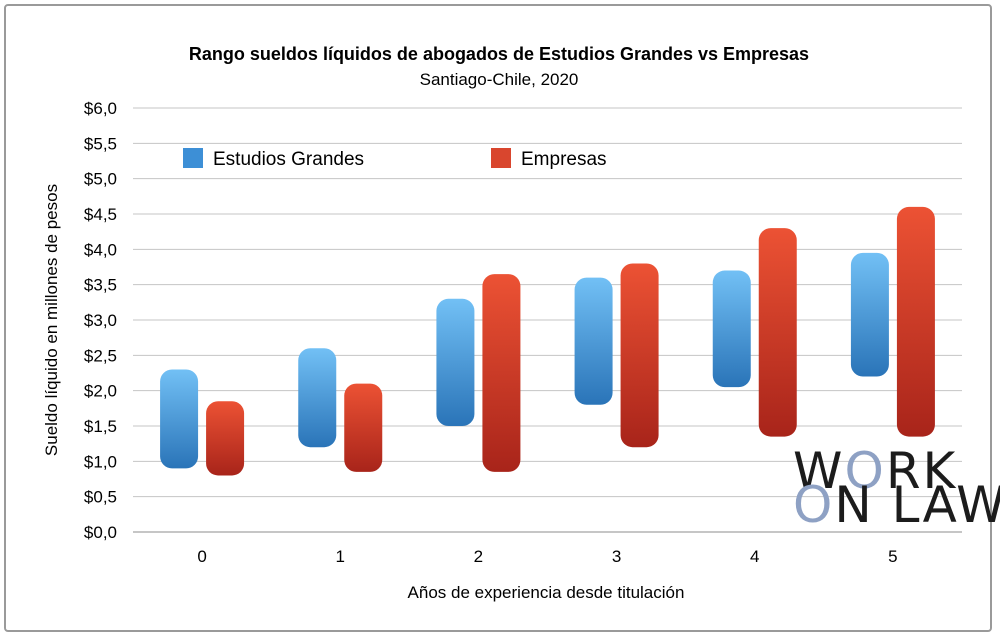 The width and height of the screenshot is (1000, 640). Describe the element at coordinates (340, 556) in the screenshot. I see `x-tick-label: 1` at that location.